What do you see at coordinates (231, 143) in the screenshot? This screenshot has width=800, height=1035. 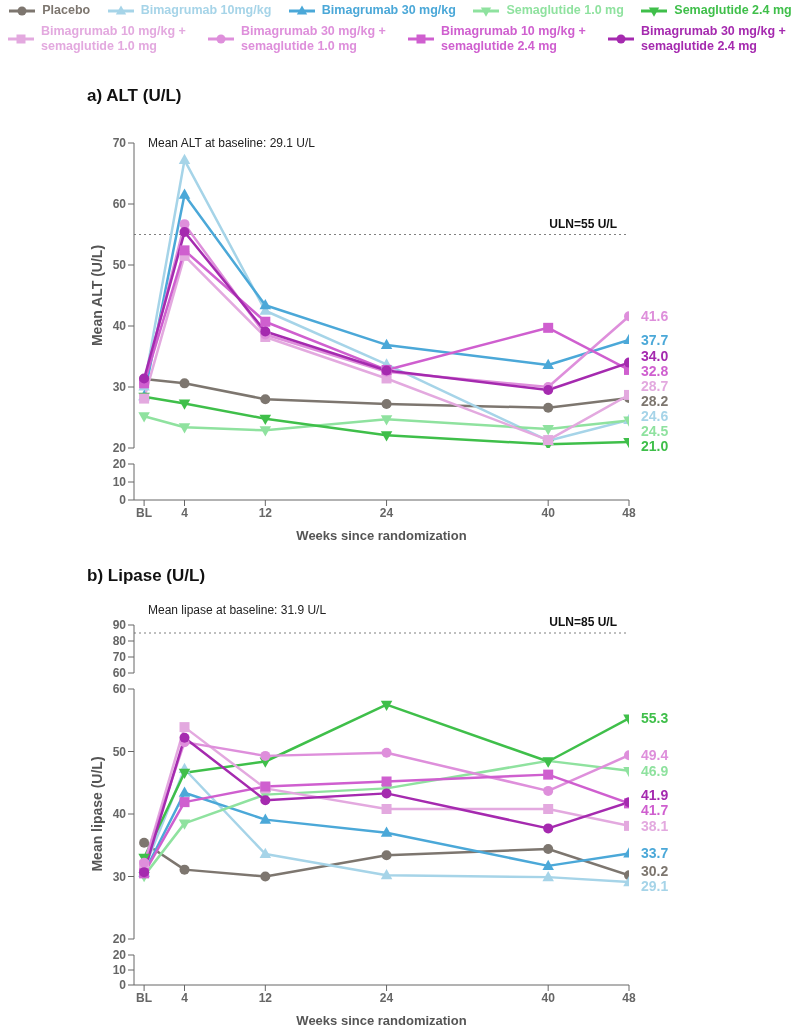 I see `annotation: Mean ALT at baseline: 29.1 U/L` at bounding box center [231, 143].